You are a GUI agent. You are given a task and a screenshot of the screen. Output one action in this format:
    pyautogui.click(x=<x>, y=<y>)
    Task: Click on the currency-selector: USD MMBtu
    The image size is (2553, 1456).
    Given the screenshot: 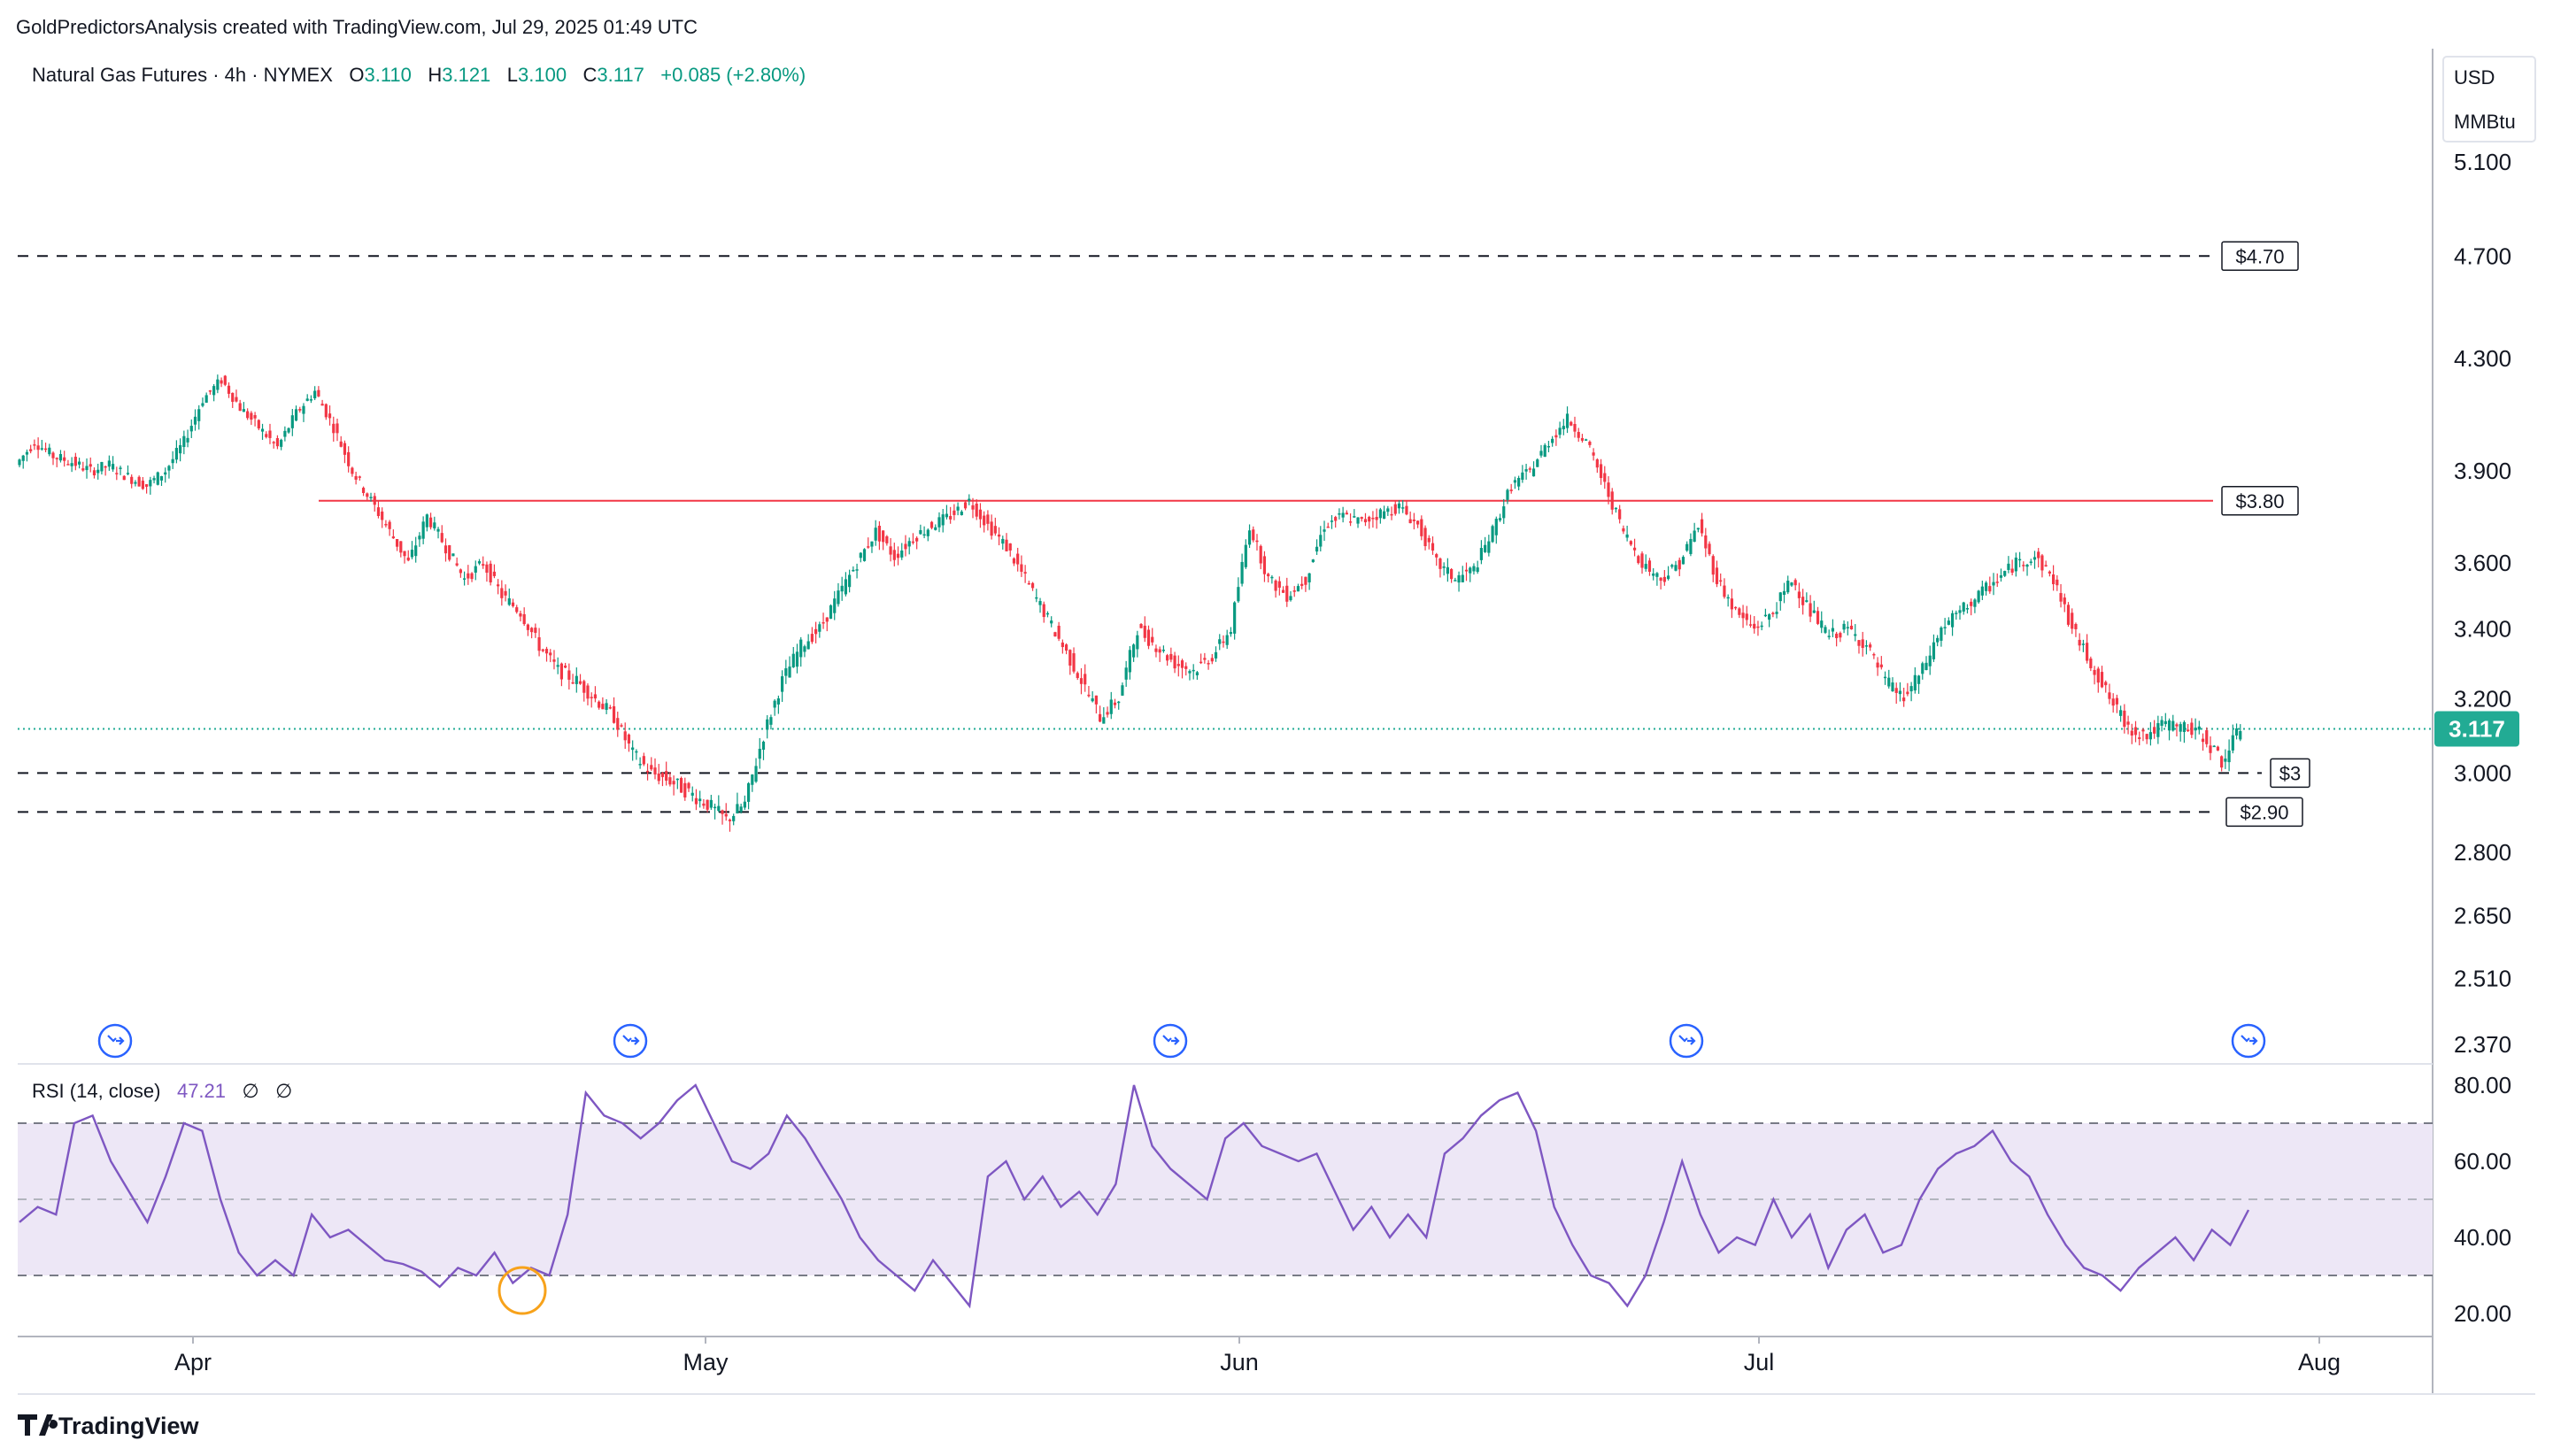 What is the action you would take?
    pyautogui.click(x=2489, y=99)
    